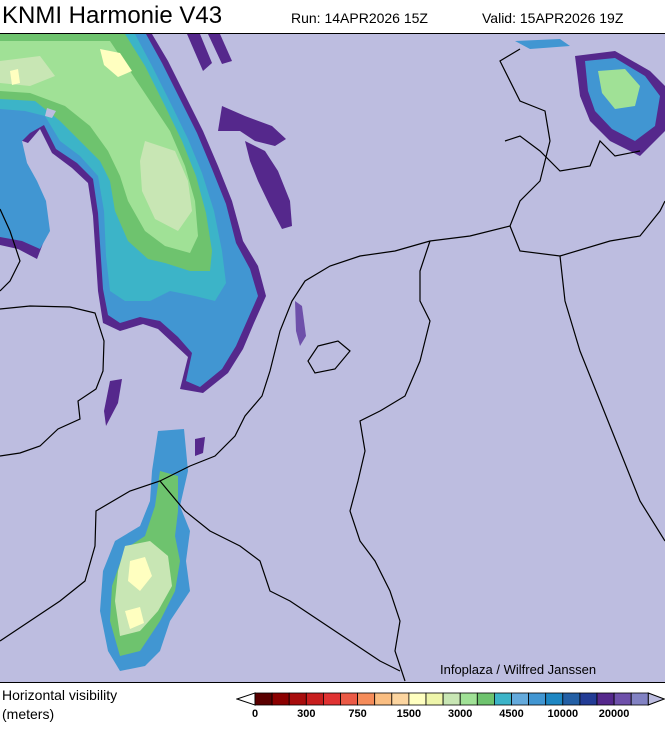 The image size is (665, 735). I want to click on colorbar-tick-label: 20000, so click(614, 714).